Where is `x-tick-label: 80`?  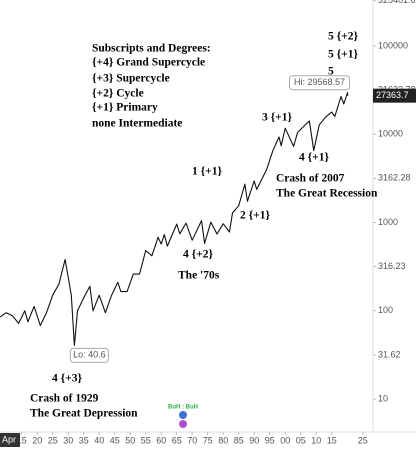 x-tick-label: 80 is located at coordinates (223, 440).